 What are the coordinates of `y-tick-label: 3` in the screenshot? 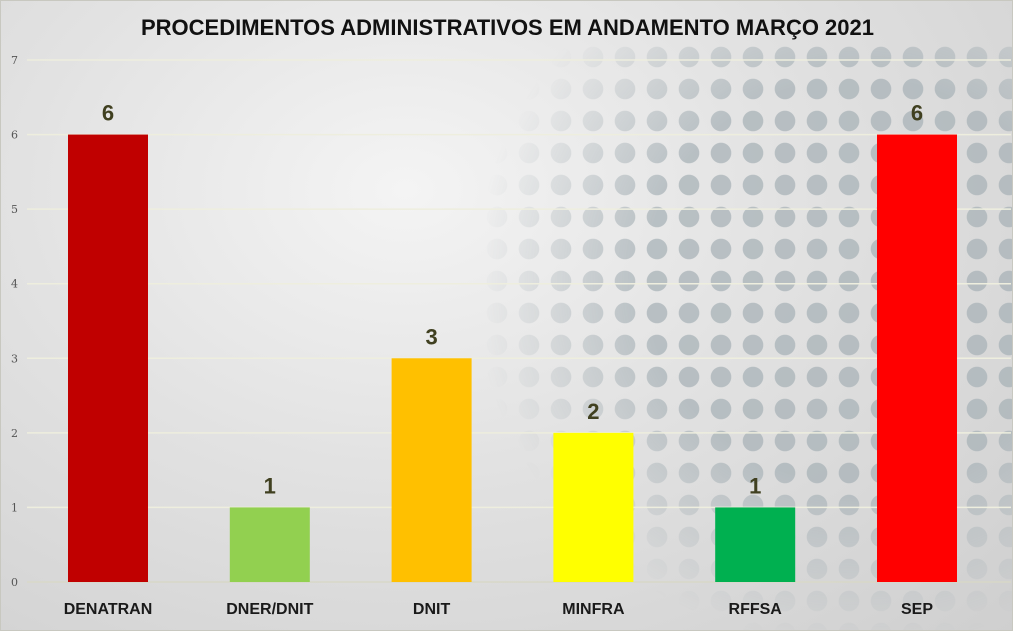 It's located at (14, 358).